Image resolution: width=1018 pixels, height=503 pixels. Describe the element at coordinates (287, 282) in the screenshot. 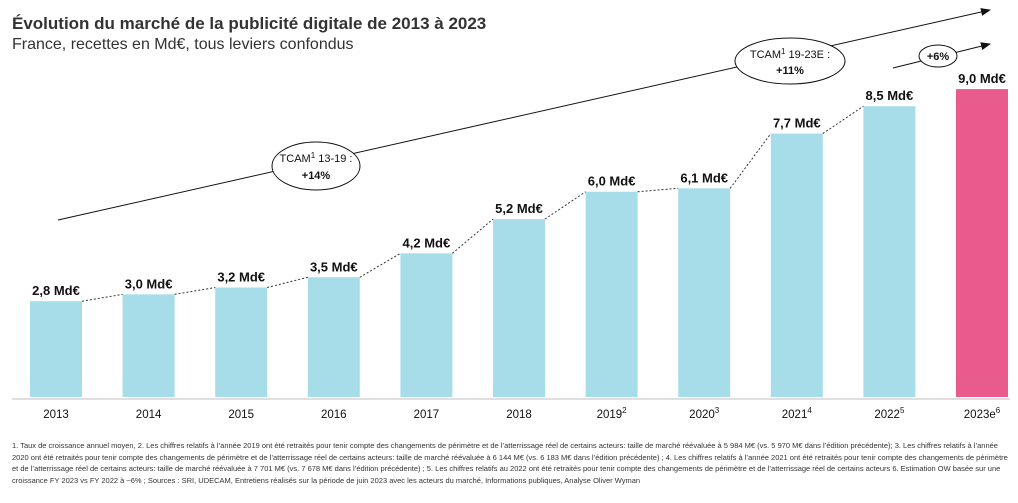

I see `connector-2015-2016` at that location.